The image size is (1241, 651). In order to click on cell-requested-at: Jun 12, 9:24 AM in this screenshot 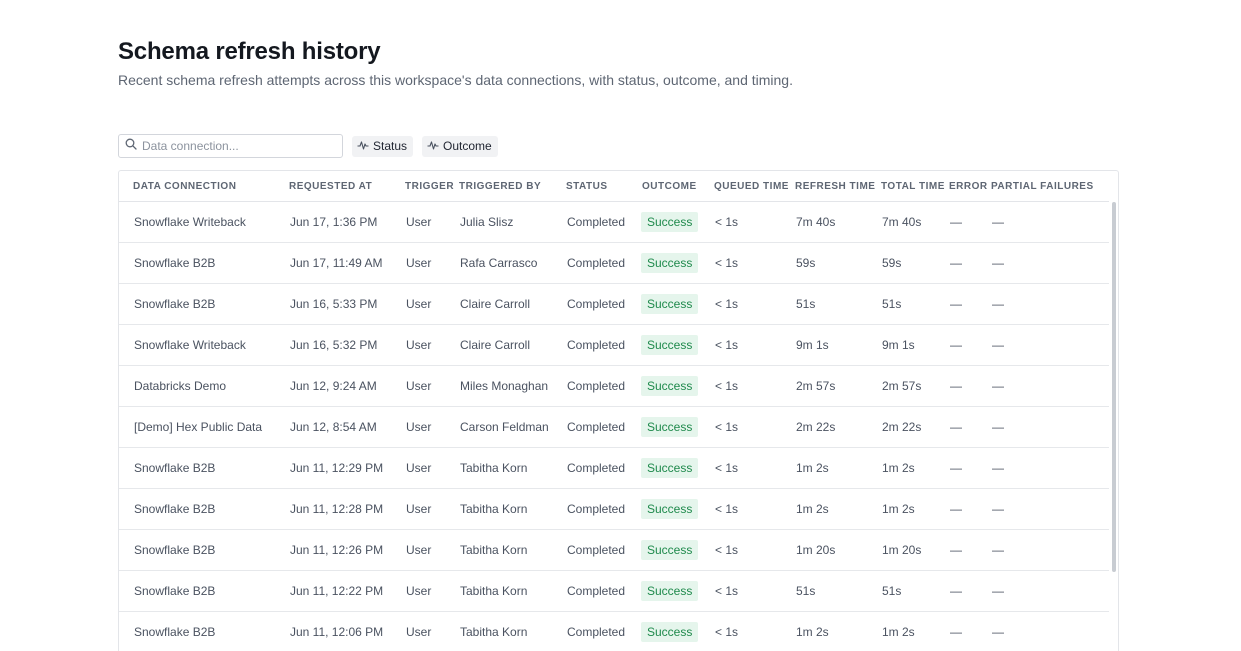, I will do `click(333, 386)`.